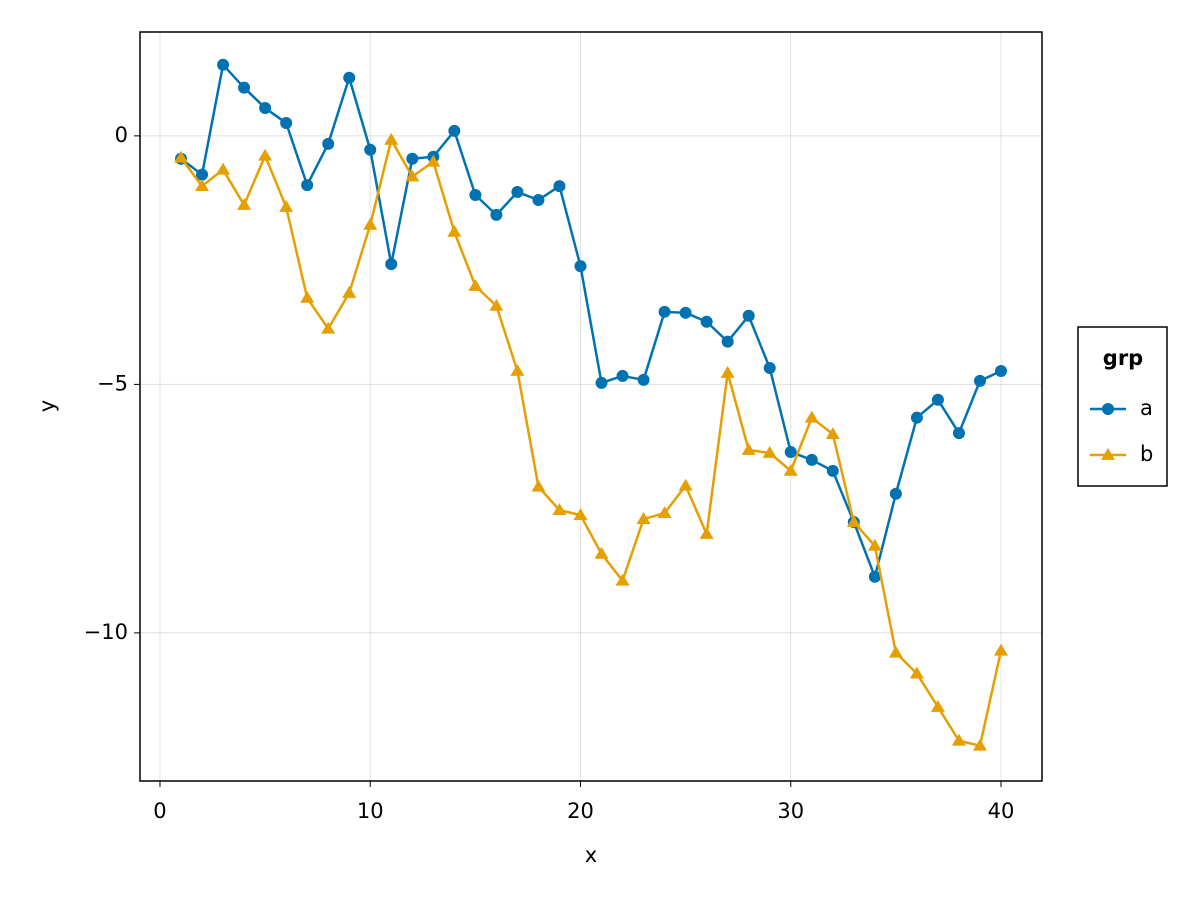 This screenshot has height=900, width=1200. Describe the element at coordinates (112, 383) in the screenshot. I see `y-tick-label: −5` at that location.